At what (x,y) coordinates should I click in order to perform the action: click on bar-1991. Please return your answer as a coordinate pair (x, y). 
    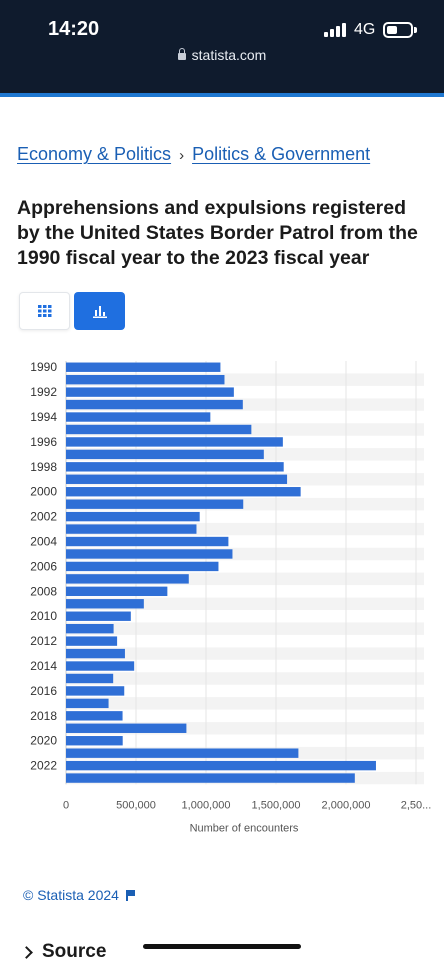
    Looking at the image, I should click on (145, 379).